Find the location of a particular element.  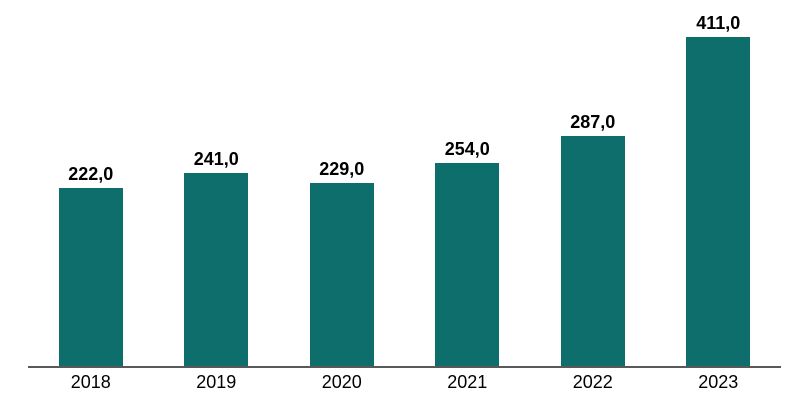

bar-value-label: 254,0 is located at coordinates (467, 149).